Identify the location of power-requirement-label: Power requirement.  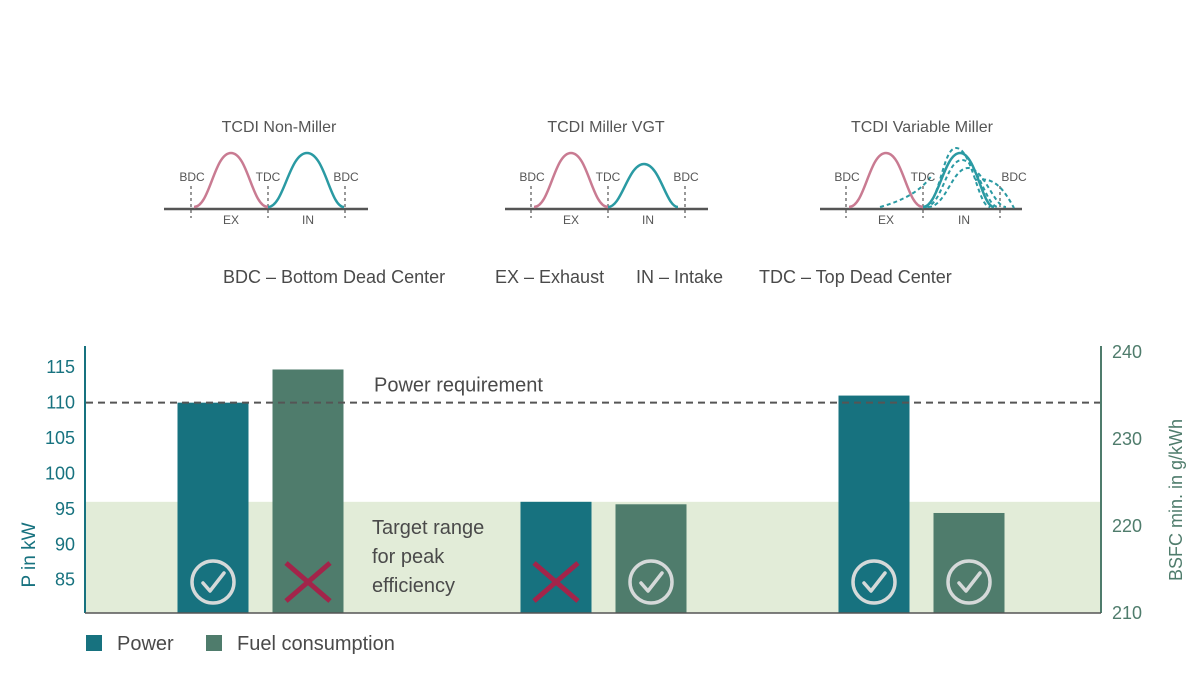
(458, 386).